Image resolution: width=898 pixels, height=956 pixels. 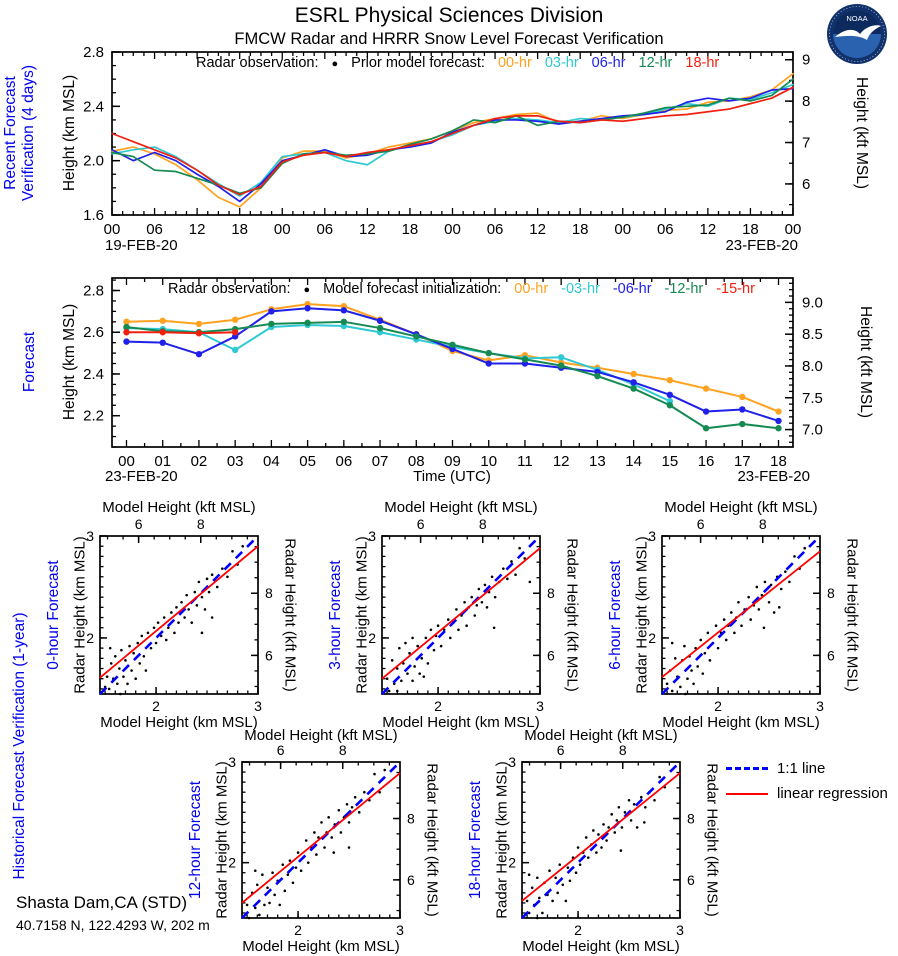 What do you see at coordinates (141, 476) in the screenshot?
I see `forecast-date-start: 23-FEB-20` at bounding box center [141, 476].